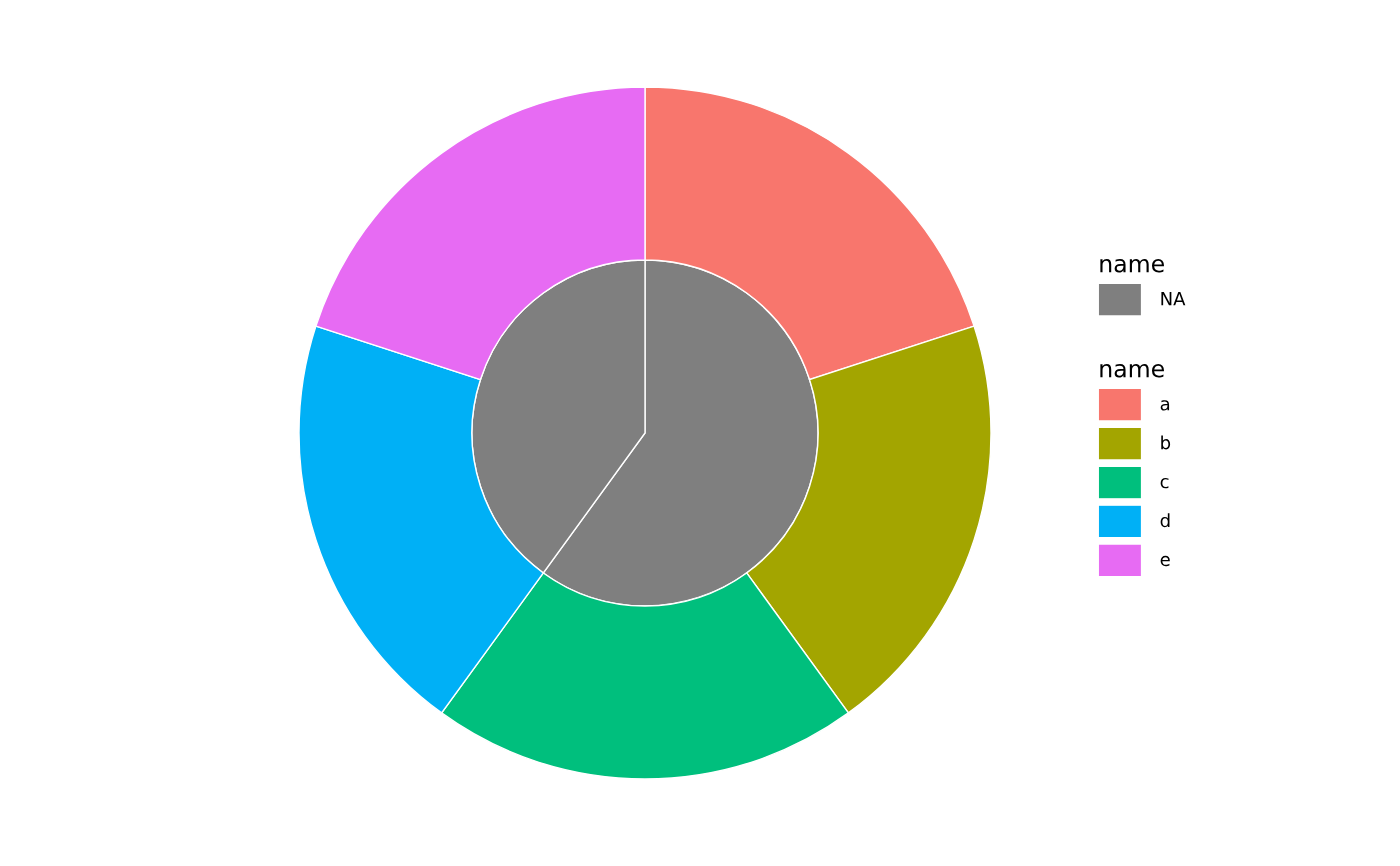  I want to click on legend-title: name, so click(1132, 265).